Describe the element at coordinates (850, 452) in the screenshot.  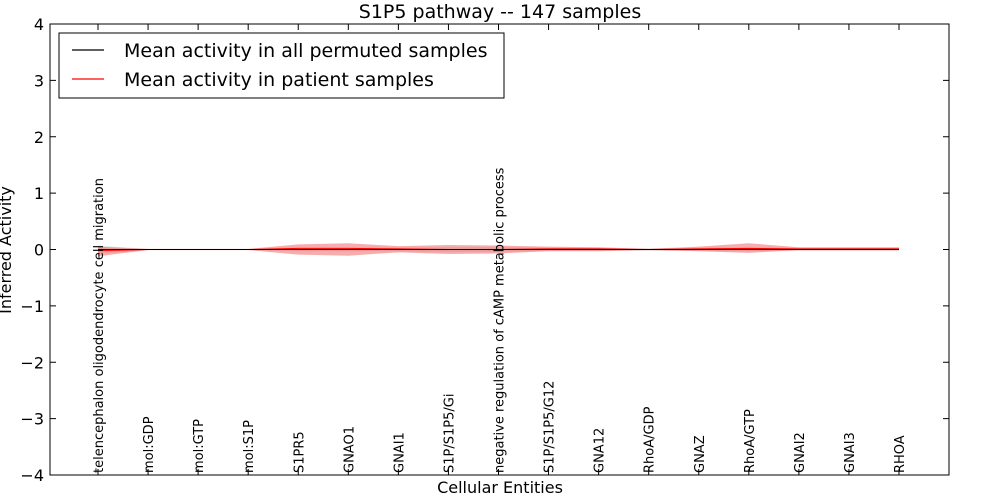
I see `category-label: GNAI3` at that location.